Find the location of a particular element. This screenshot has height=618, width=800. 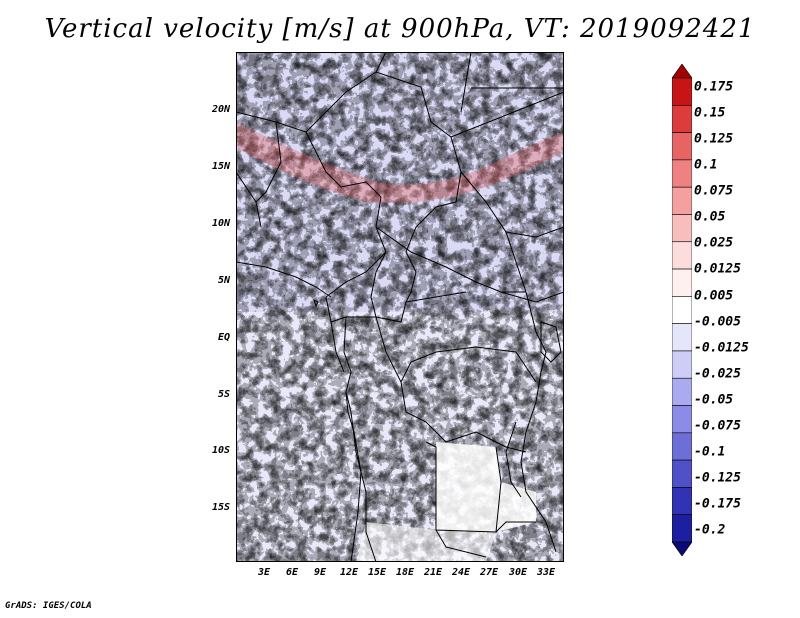

colorbar-label: -0.05 is located at coordinates (714, 400).